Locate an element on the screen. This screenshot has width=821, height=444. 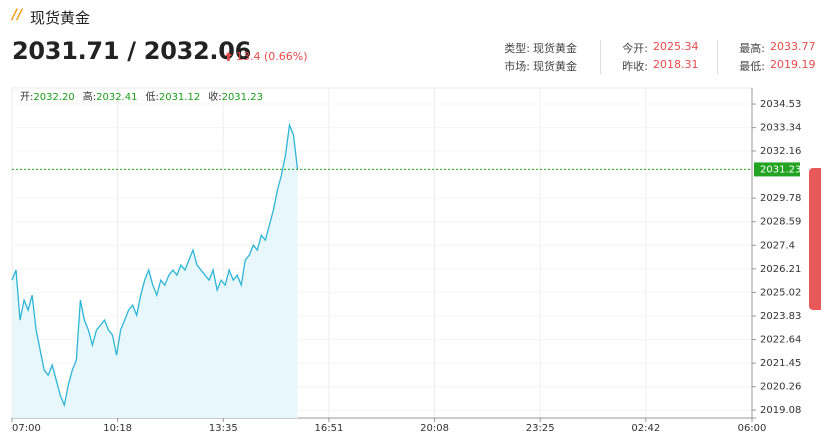
info-label: 昨收: is located at coordinates (635, 66).